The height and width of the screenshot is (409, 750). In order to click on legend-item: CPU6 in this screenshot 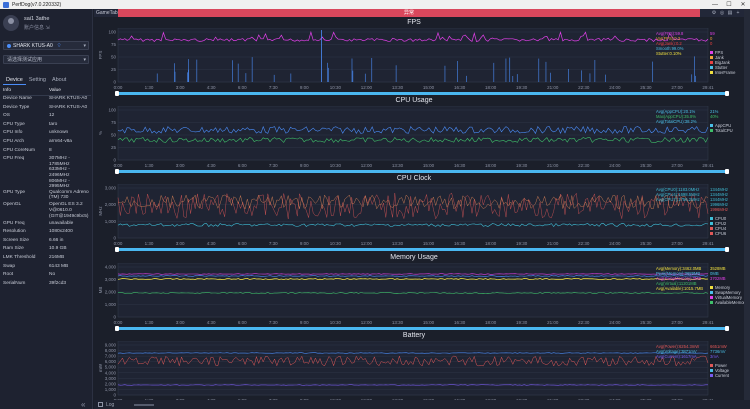, I will do `click(718, 233)`.